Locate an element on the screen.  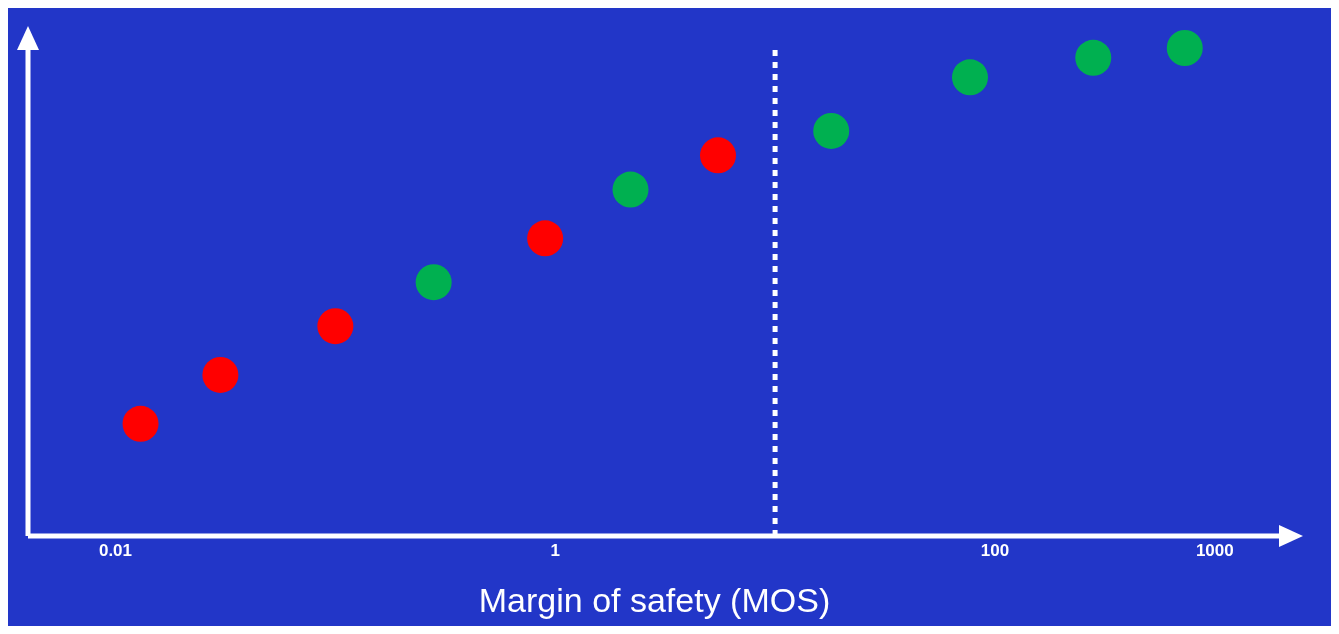
x-tick-label: 100 is located at coordinates (995, 551).